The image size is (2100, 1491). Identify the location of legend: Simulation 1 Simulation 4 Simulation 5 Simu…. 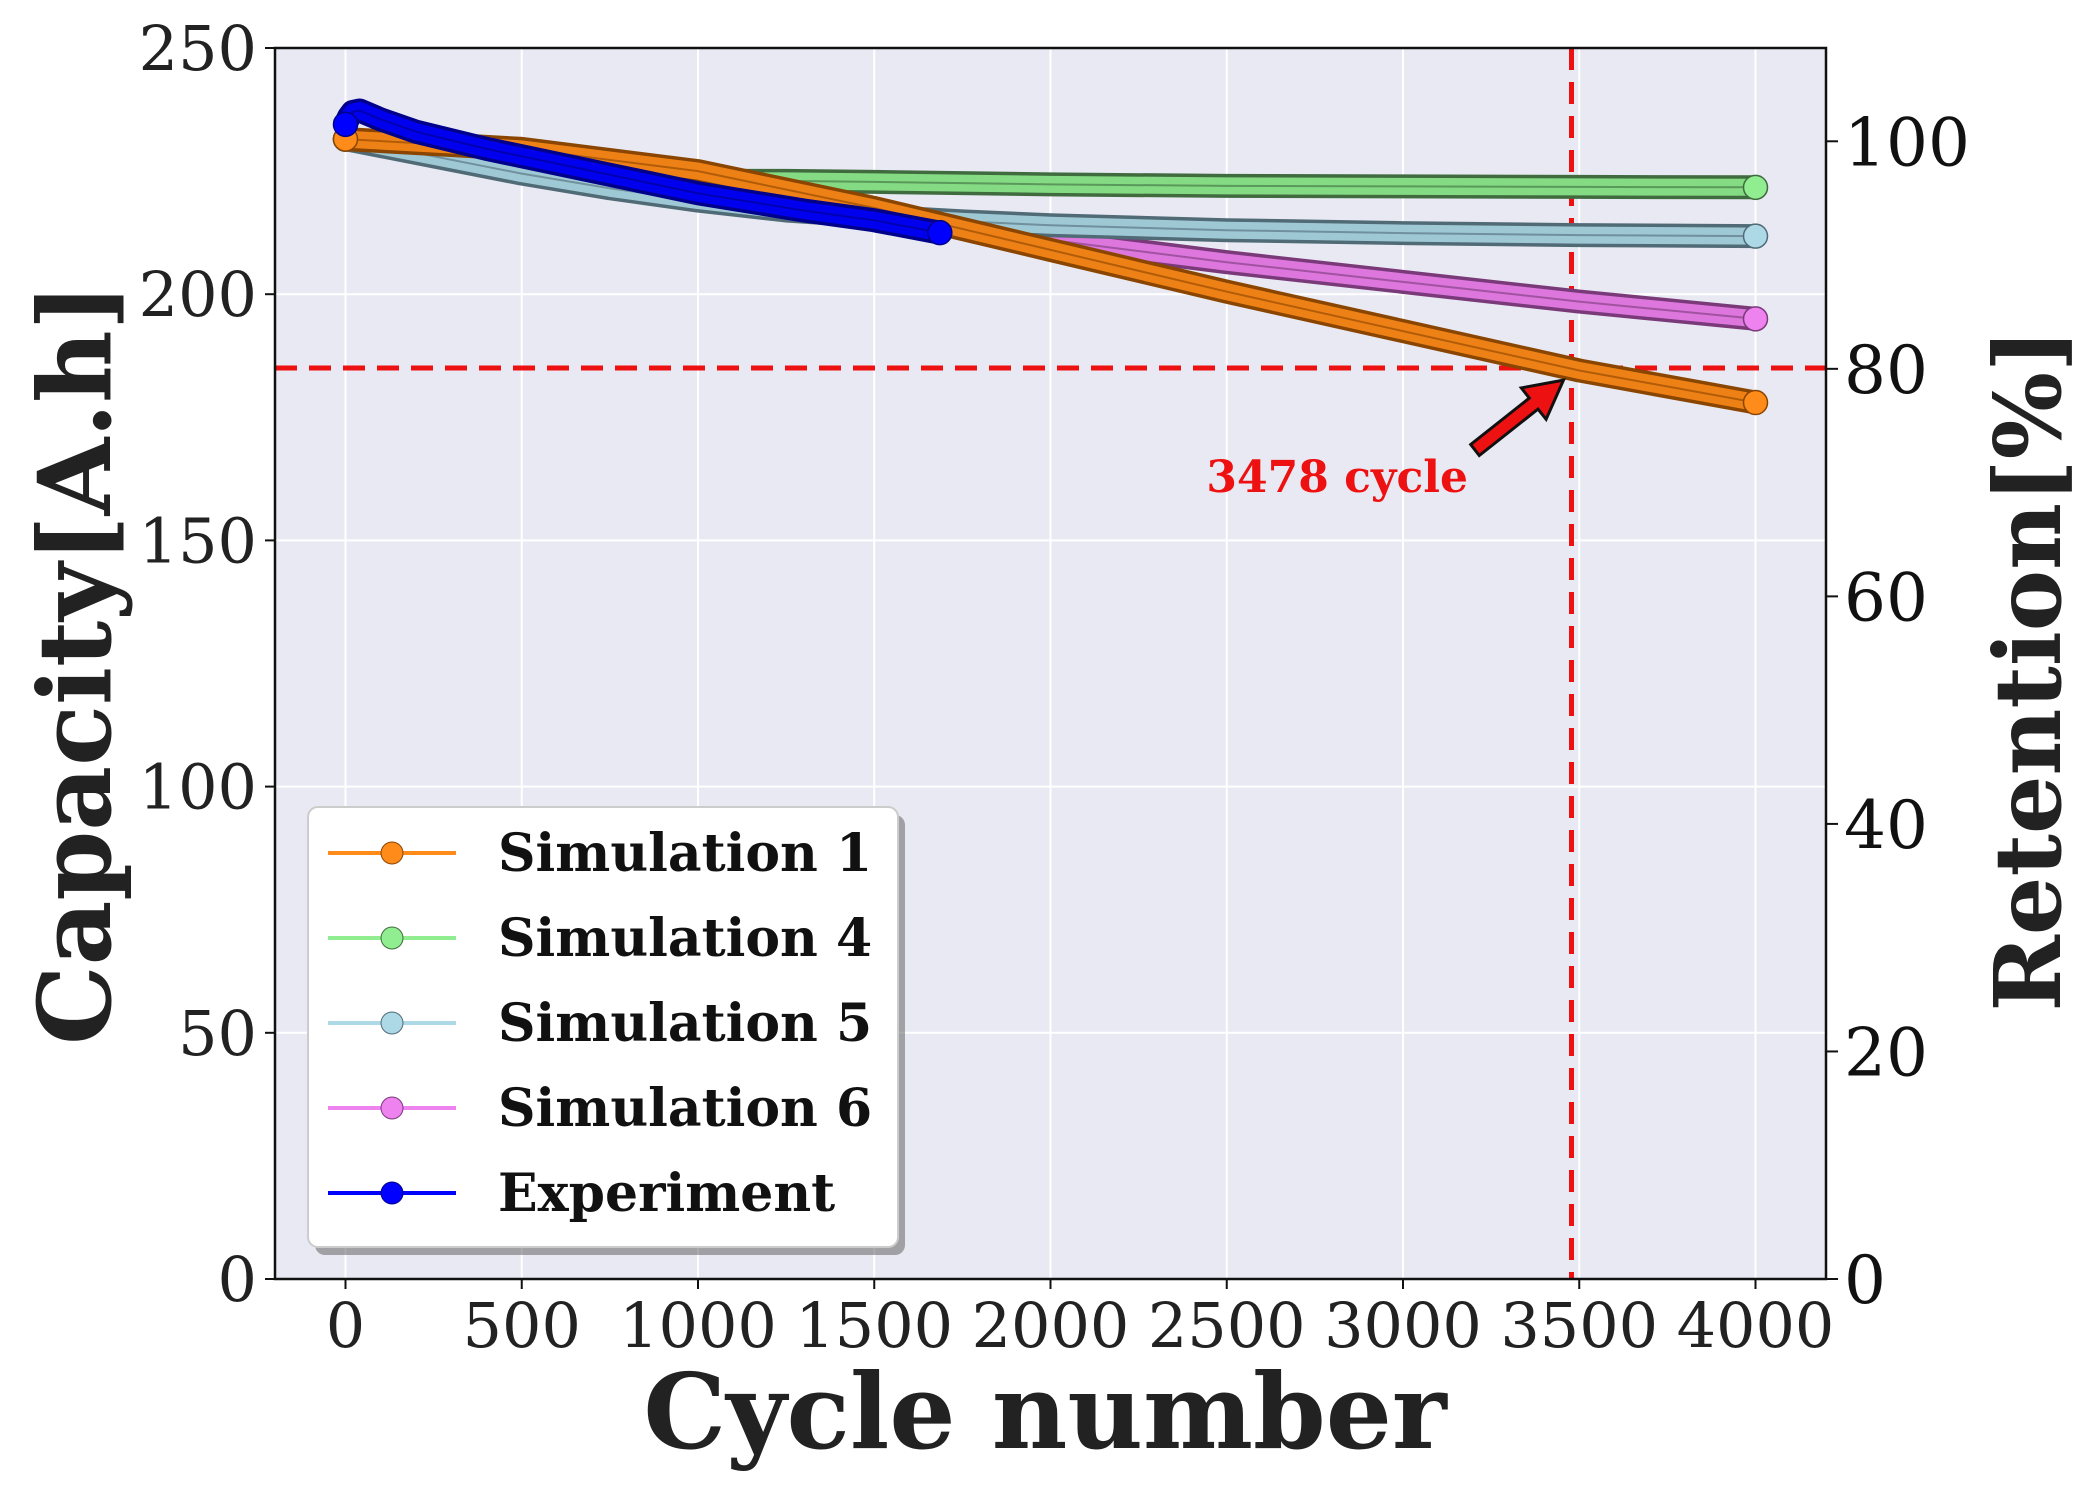
(606, 1030).